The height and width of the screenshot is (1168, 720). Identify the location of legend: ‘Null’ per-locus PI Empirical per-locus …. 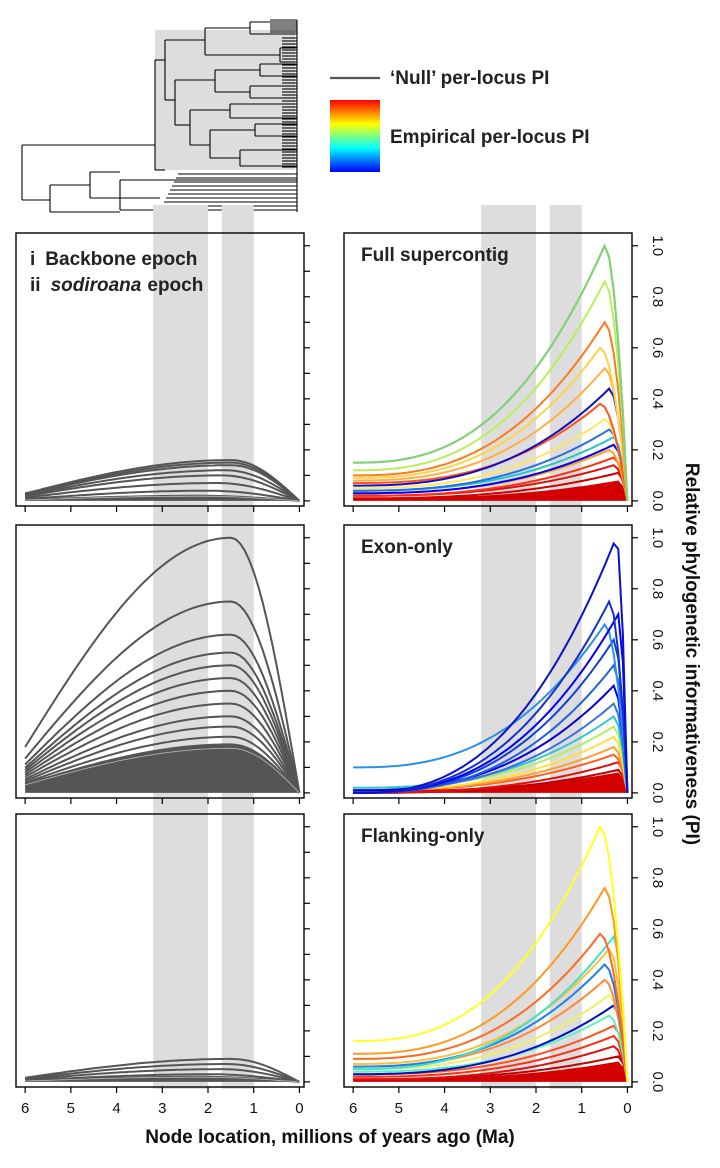
(460, 120).